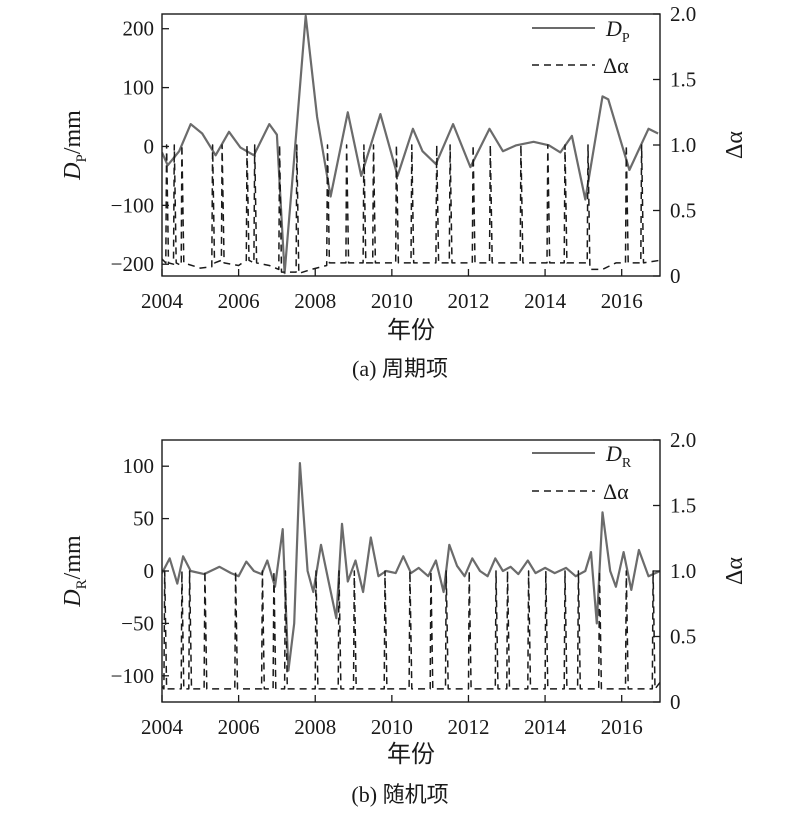 This screenshot has height=814, width=800. I want to click on legend-label-dr: DR, so click(618, 456).